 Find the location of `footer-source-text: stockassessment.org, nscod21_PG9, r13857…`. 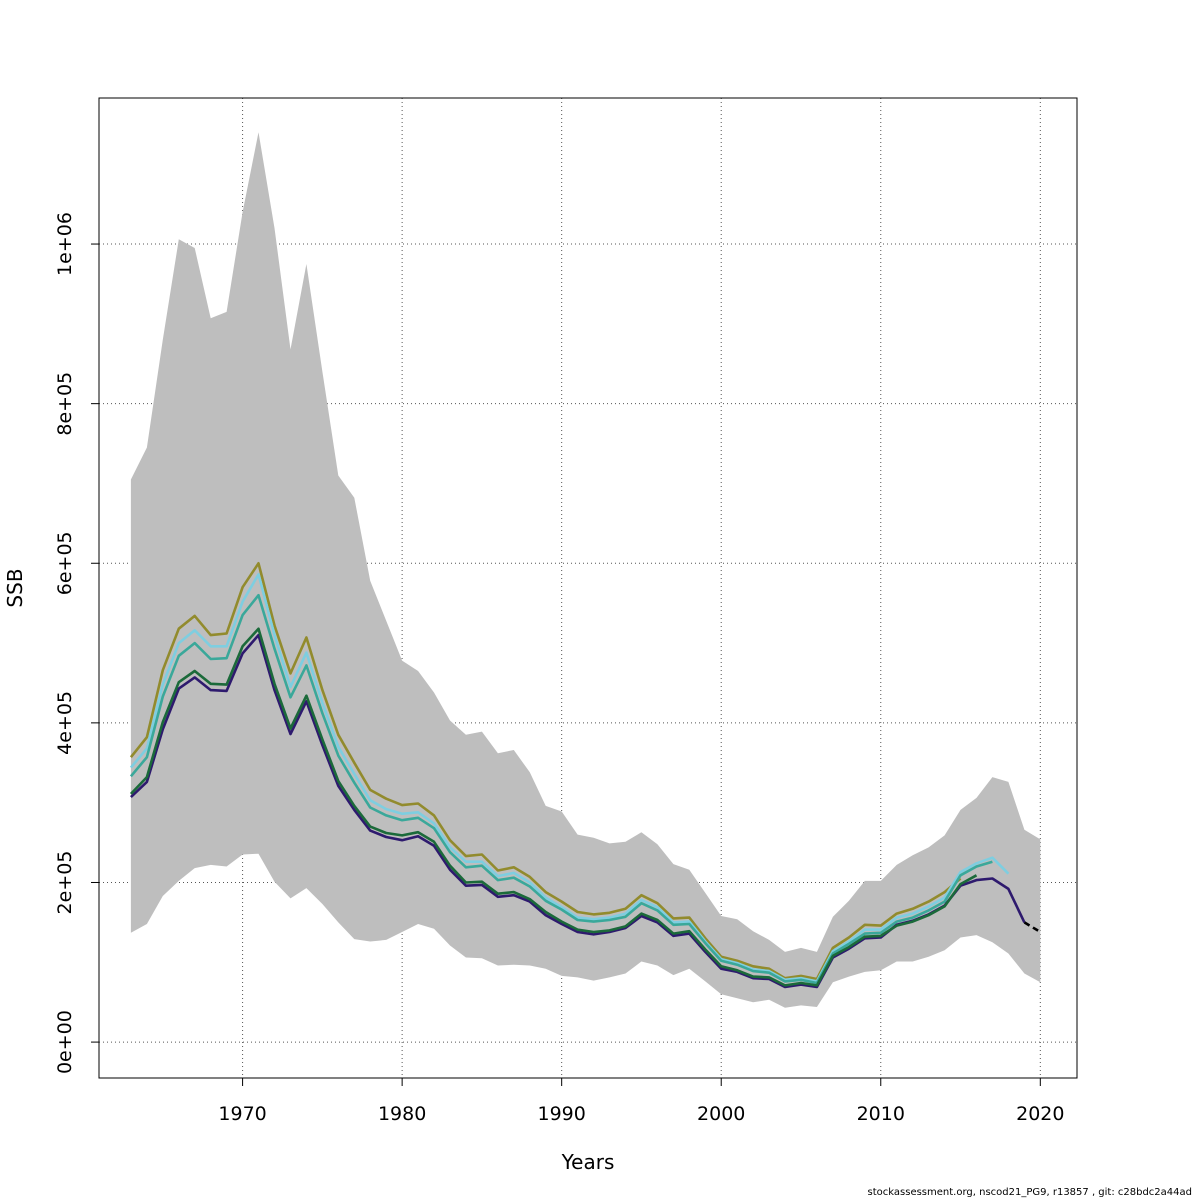

footer-source-text: stockassessment.org, nscod21_PG9, r13857… is located at coordinates (1029, 1192).